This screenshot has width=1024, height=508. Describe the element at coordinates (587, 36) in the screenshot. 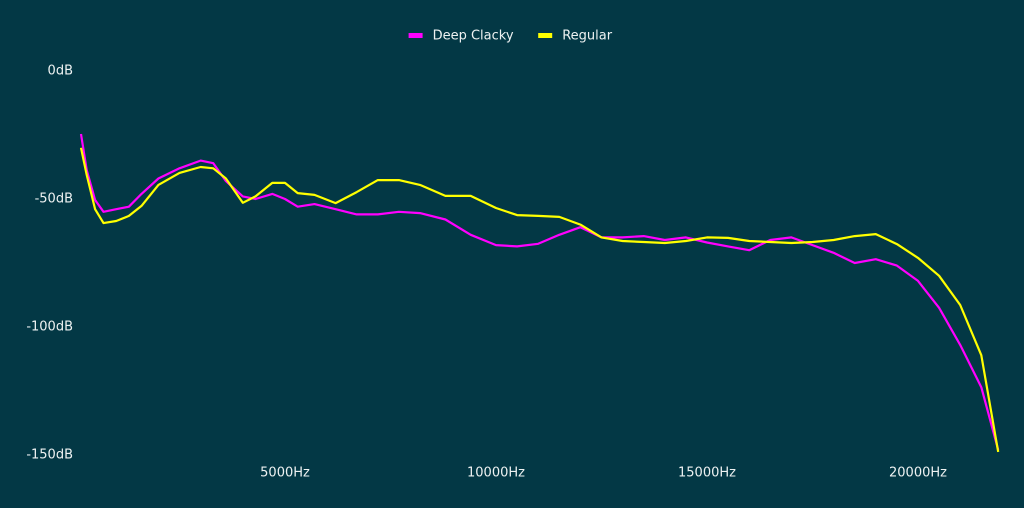

I see `legend-label: Regular` at that location.